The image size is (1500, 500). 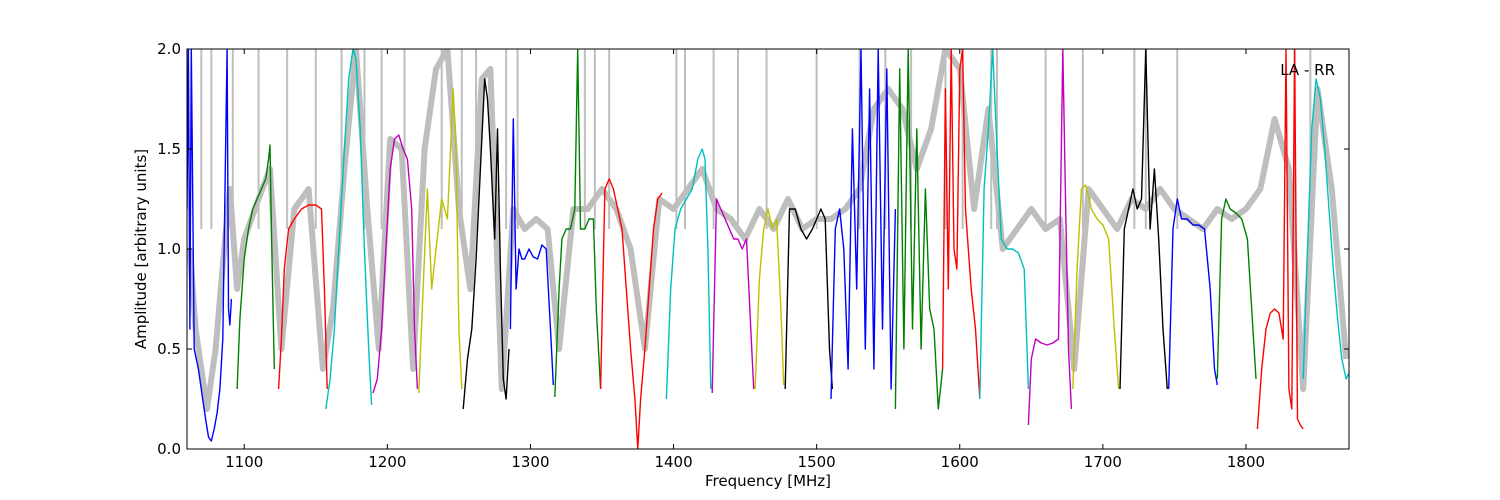 What do you see at coordinates (960, 462) in the screenshot?
I see `x-tick-label: 1600` at bounding box center [960, 462].